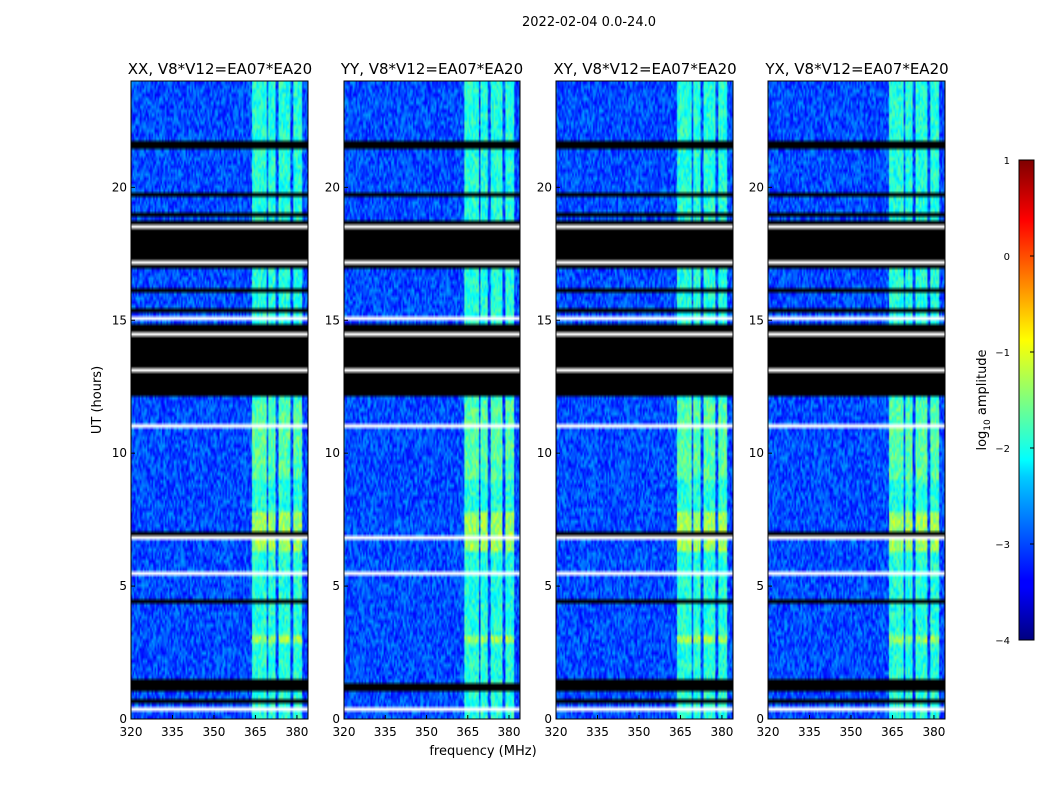  I want to click on x-axis-xy: 320 335 350 365 380, so click(639, 727).